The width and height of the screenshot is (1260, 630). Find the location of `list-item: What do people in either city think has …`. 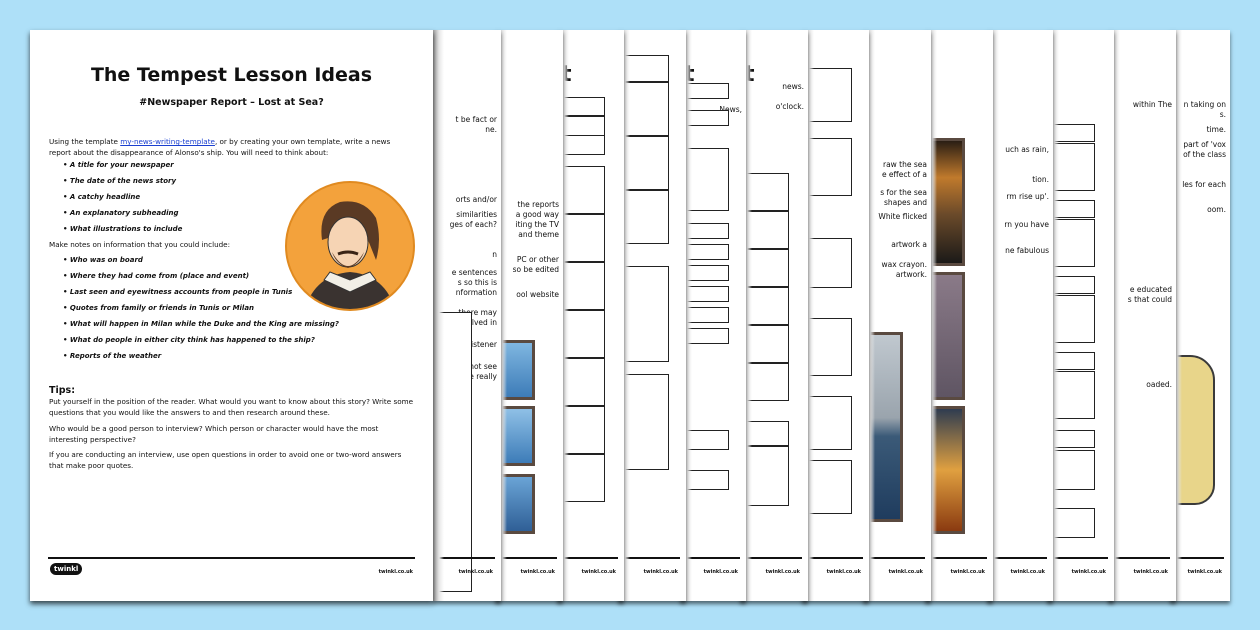

list-item: What do people in either city think has … is located at coordinates (201, 344).